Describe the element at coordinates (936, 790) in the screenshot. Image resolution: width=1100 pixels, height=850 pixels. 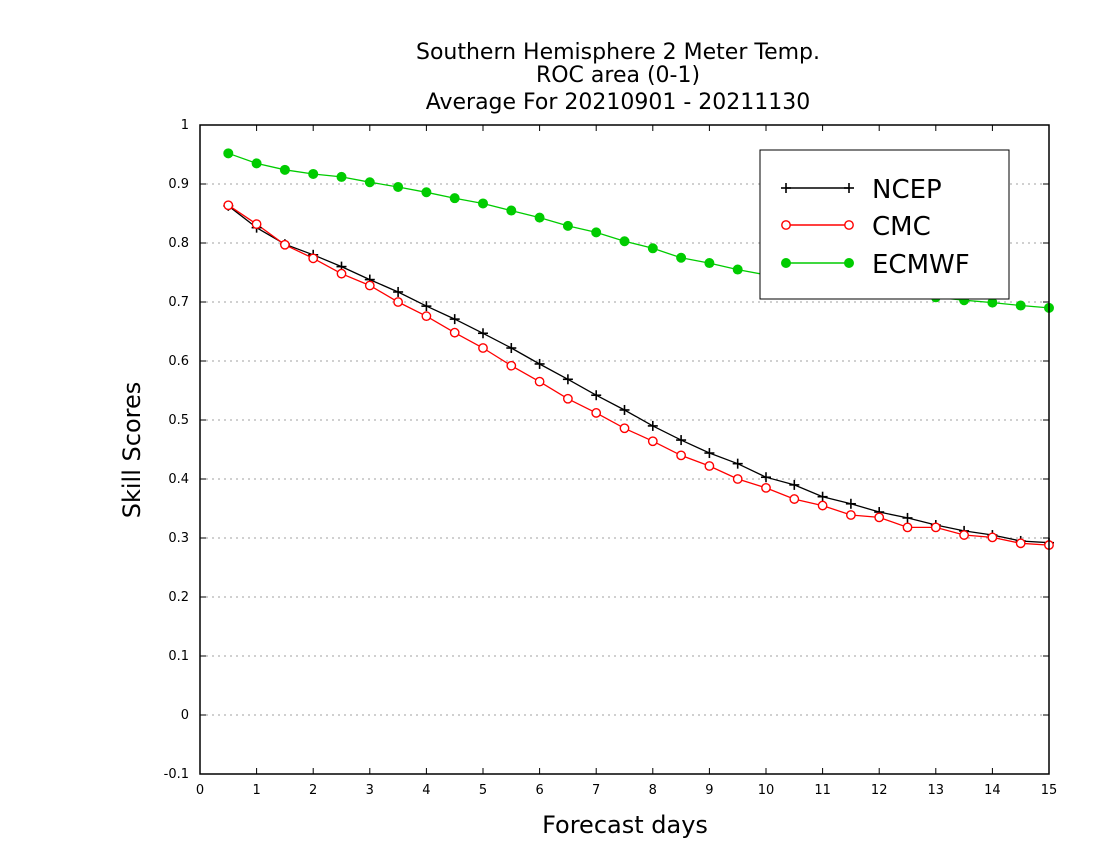
I see `x-tick-label: 13` at that location.